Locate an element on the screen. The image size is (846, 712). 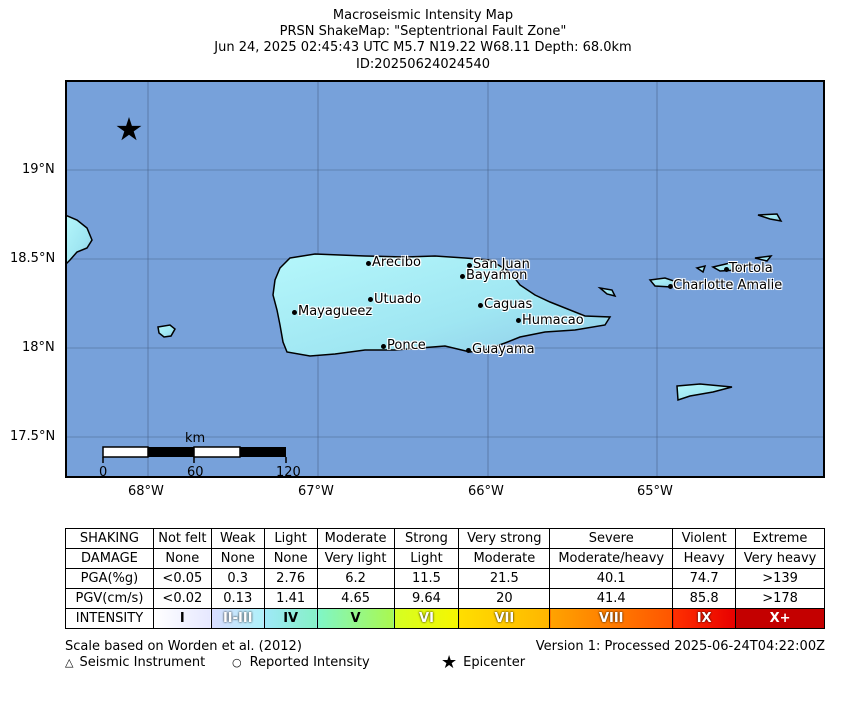
lon-tick-67w: 67°W is located at coordinates (316, 491).